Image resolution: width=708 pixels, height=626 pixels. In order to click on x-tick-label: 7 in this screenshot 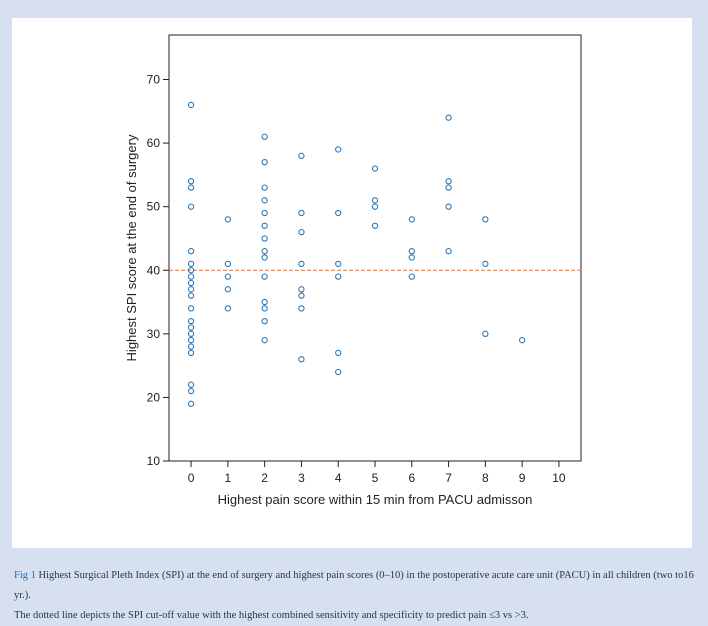, I will do `click(448, 478)`.